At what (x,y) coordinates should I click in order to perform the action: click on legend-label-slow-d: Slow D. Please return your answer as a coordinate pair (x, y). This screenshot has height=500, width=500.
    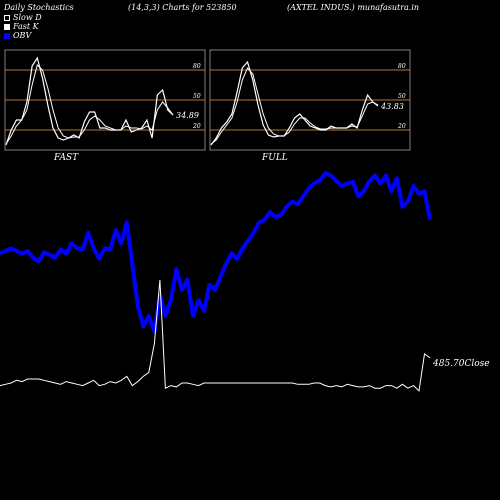
    Looking at the image, I should click on (27, 17).